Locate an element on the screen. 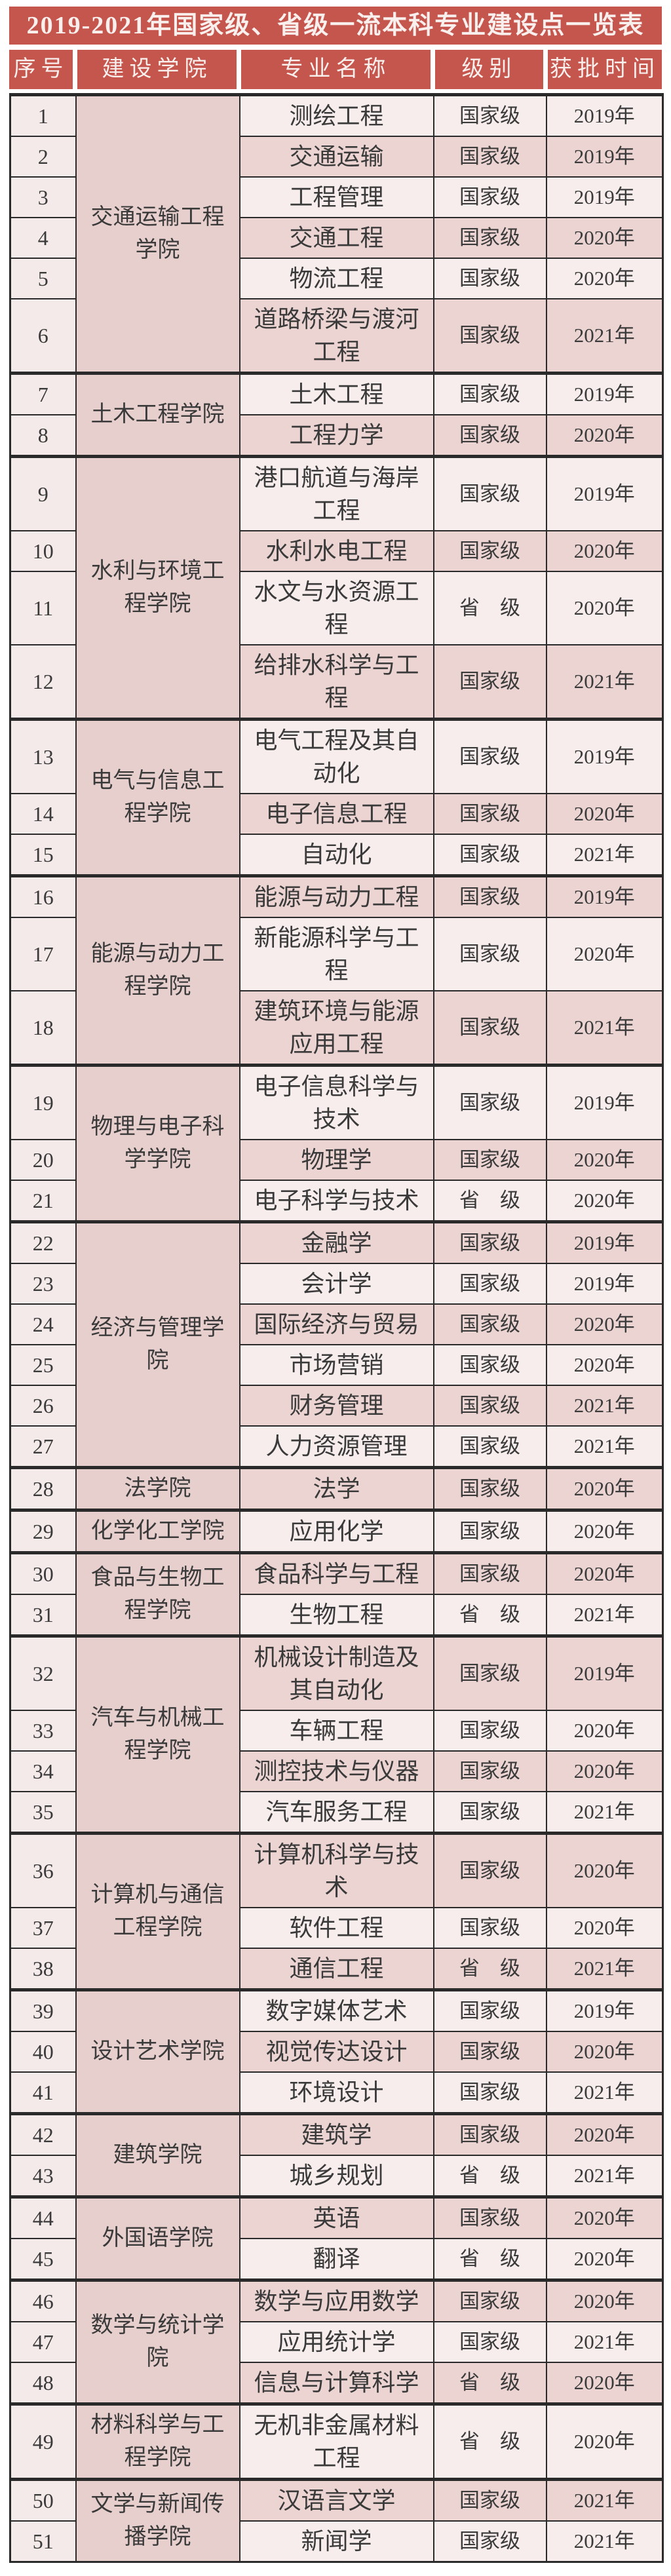  row-number-cell: 35 is located at coordinates (43, 1812).